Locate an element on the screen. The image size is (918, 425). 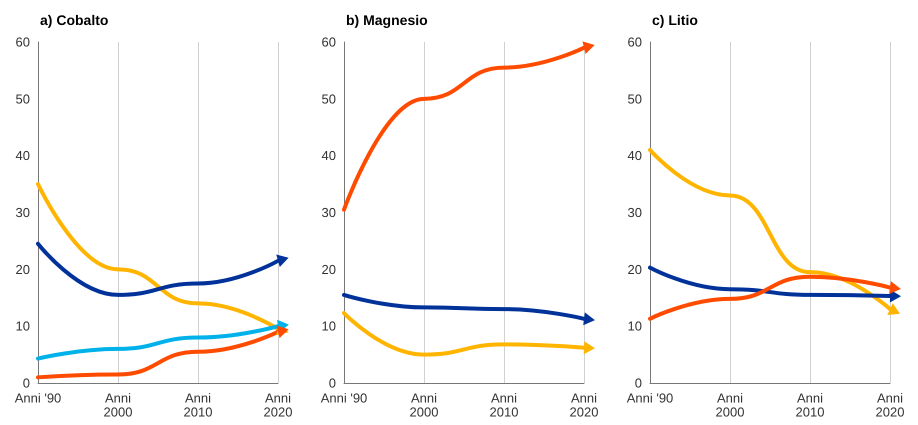
chart-title: a) Cobalto is located at coordinates (74, 20).